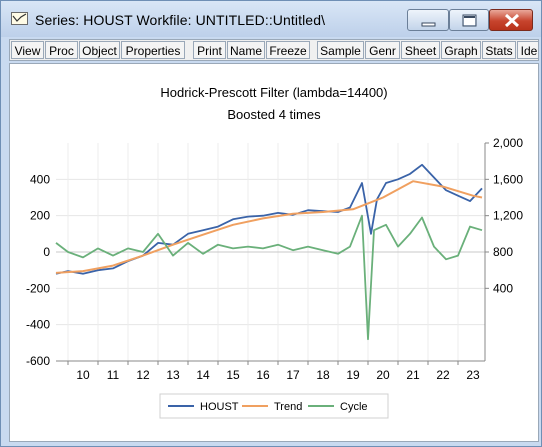  What do you see at coordinates (508, 143) in the screenshot?
I see `right-tick-label-0: 2,000` at bounding box center [508, 143].